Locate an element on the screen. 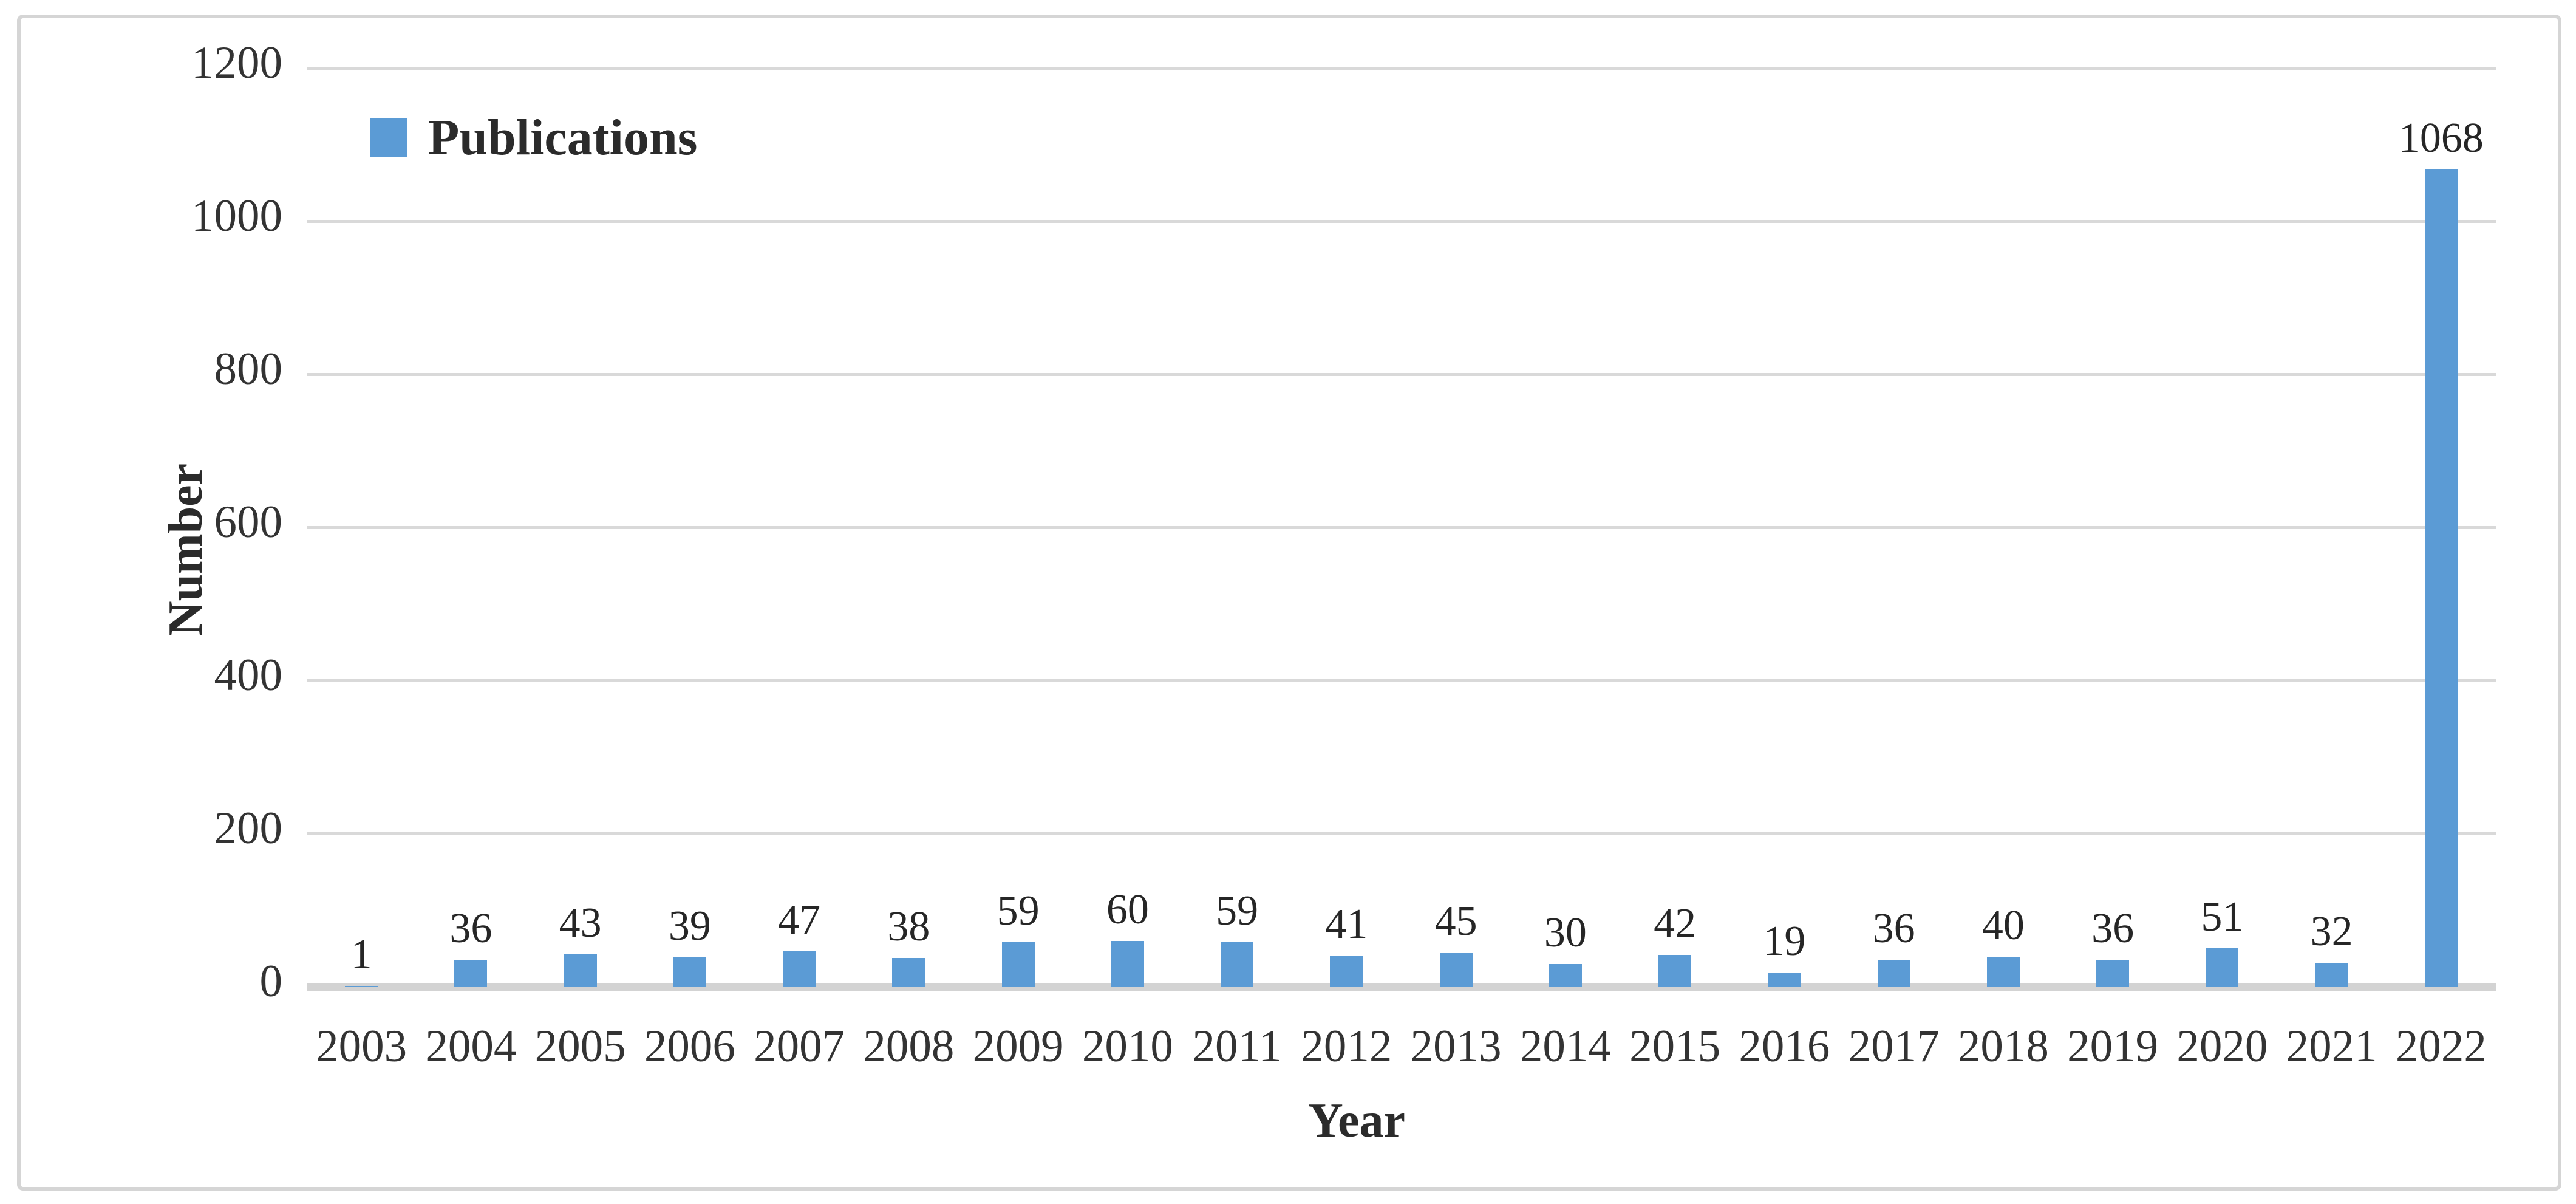 The width and height of the screenshot is (2576, 1204). y-tick-label: 400 is located at coordinates (249, 675).